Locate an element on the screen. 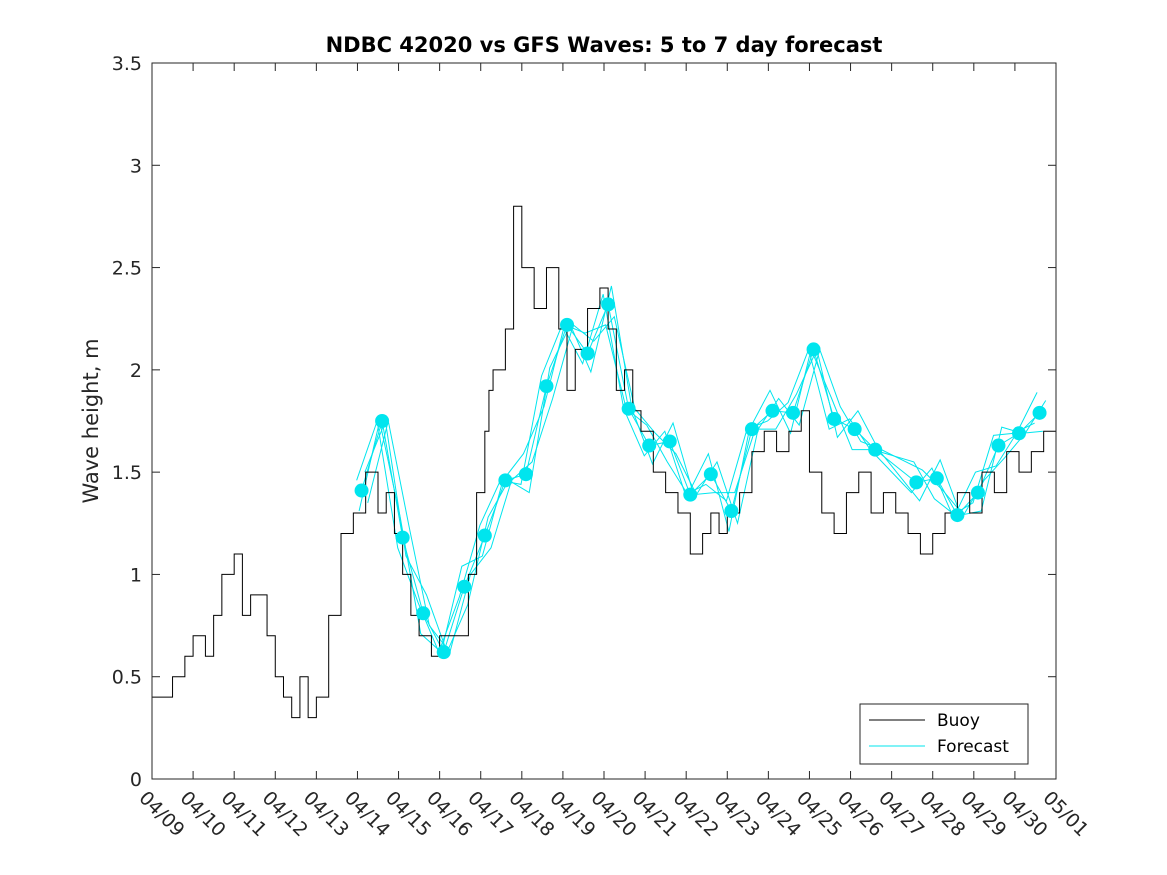 This screenshot has height=875, width=1167. y-tick-label: 0 is located at coordinates (136, 780).